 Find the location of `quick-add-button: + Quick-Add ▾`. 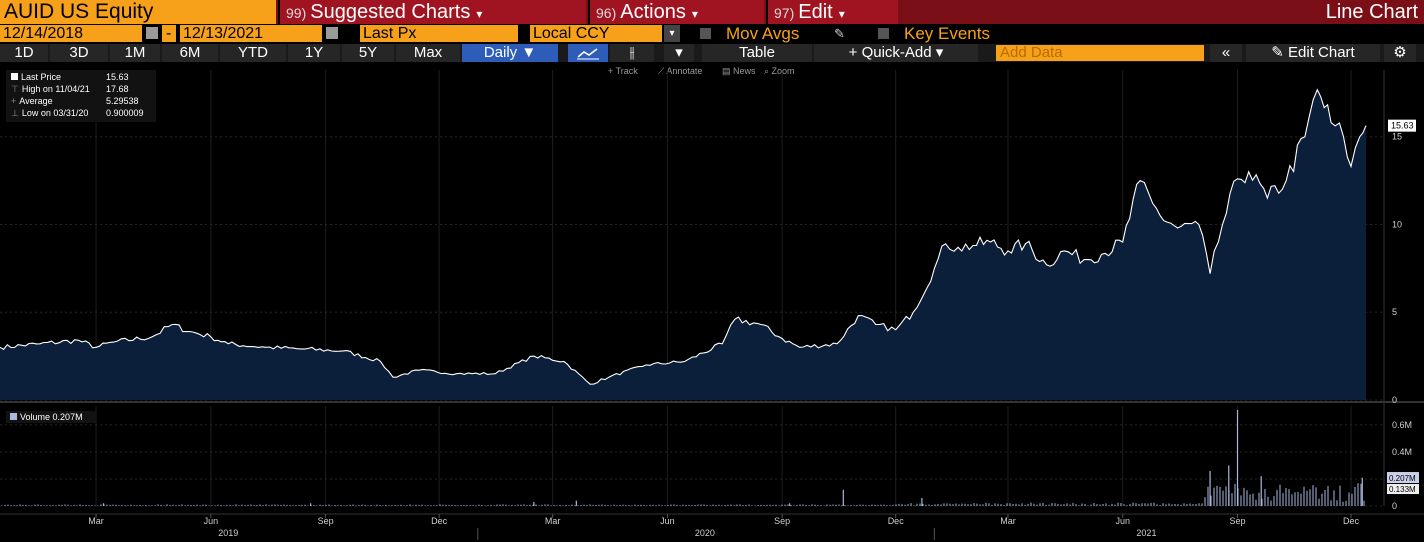

quick-add-button: + Quick-Add ▾ is located at coordinates (896, 53).